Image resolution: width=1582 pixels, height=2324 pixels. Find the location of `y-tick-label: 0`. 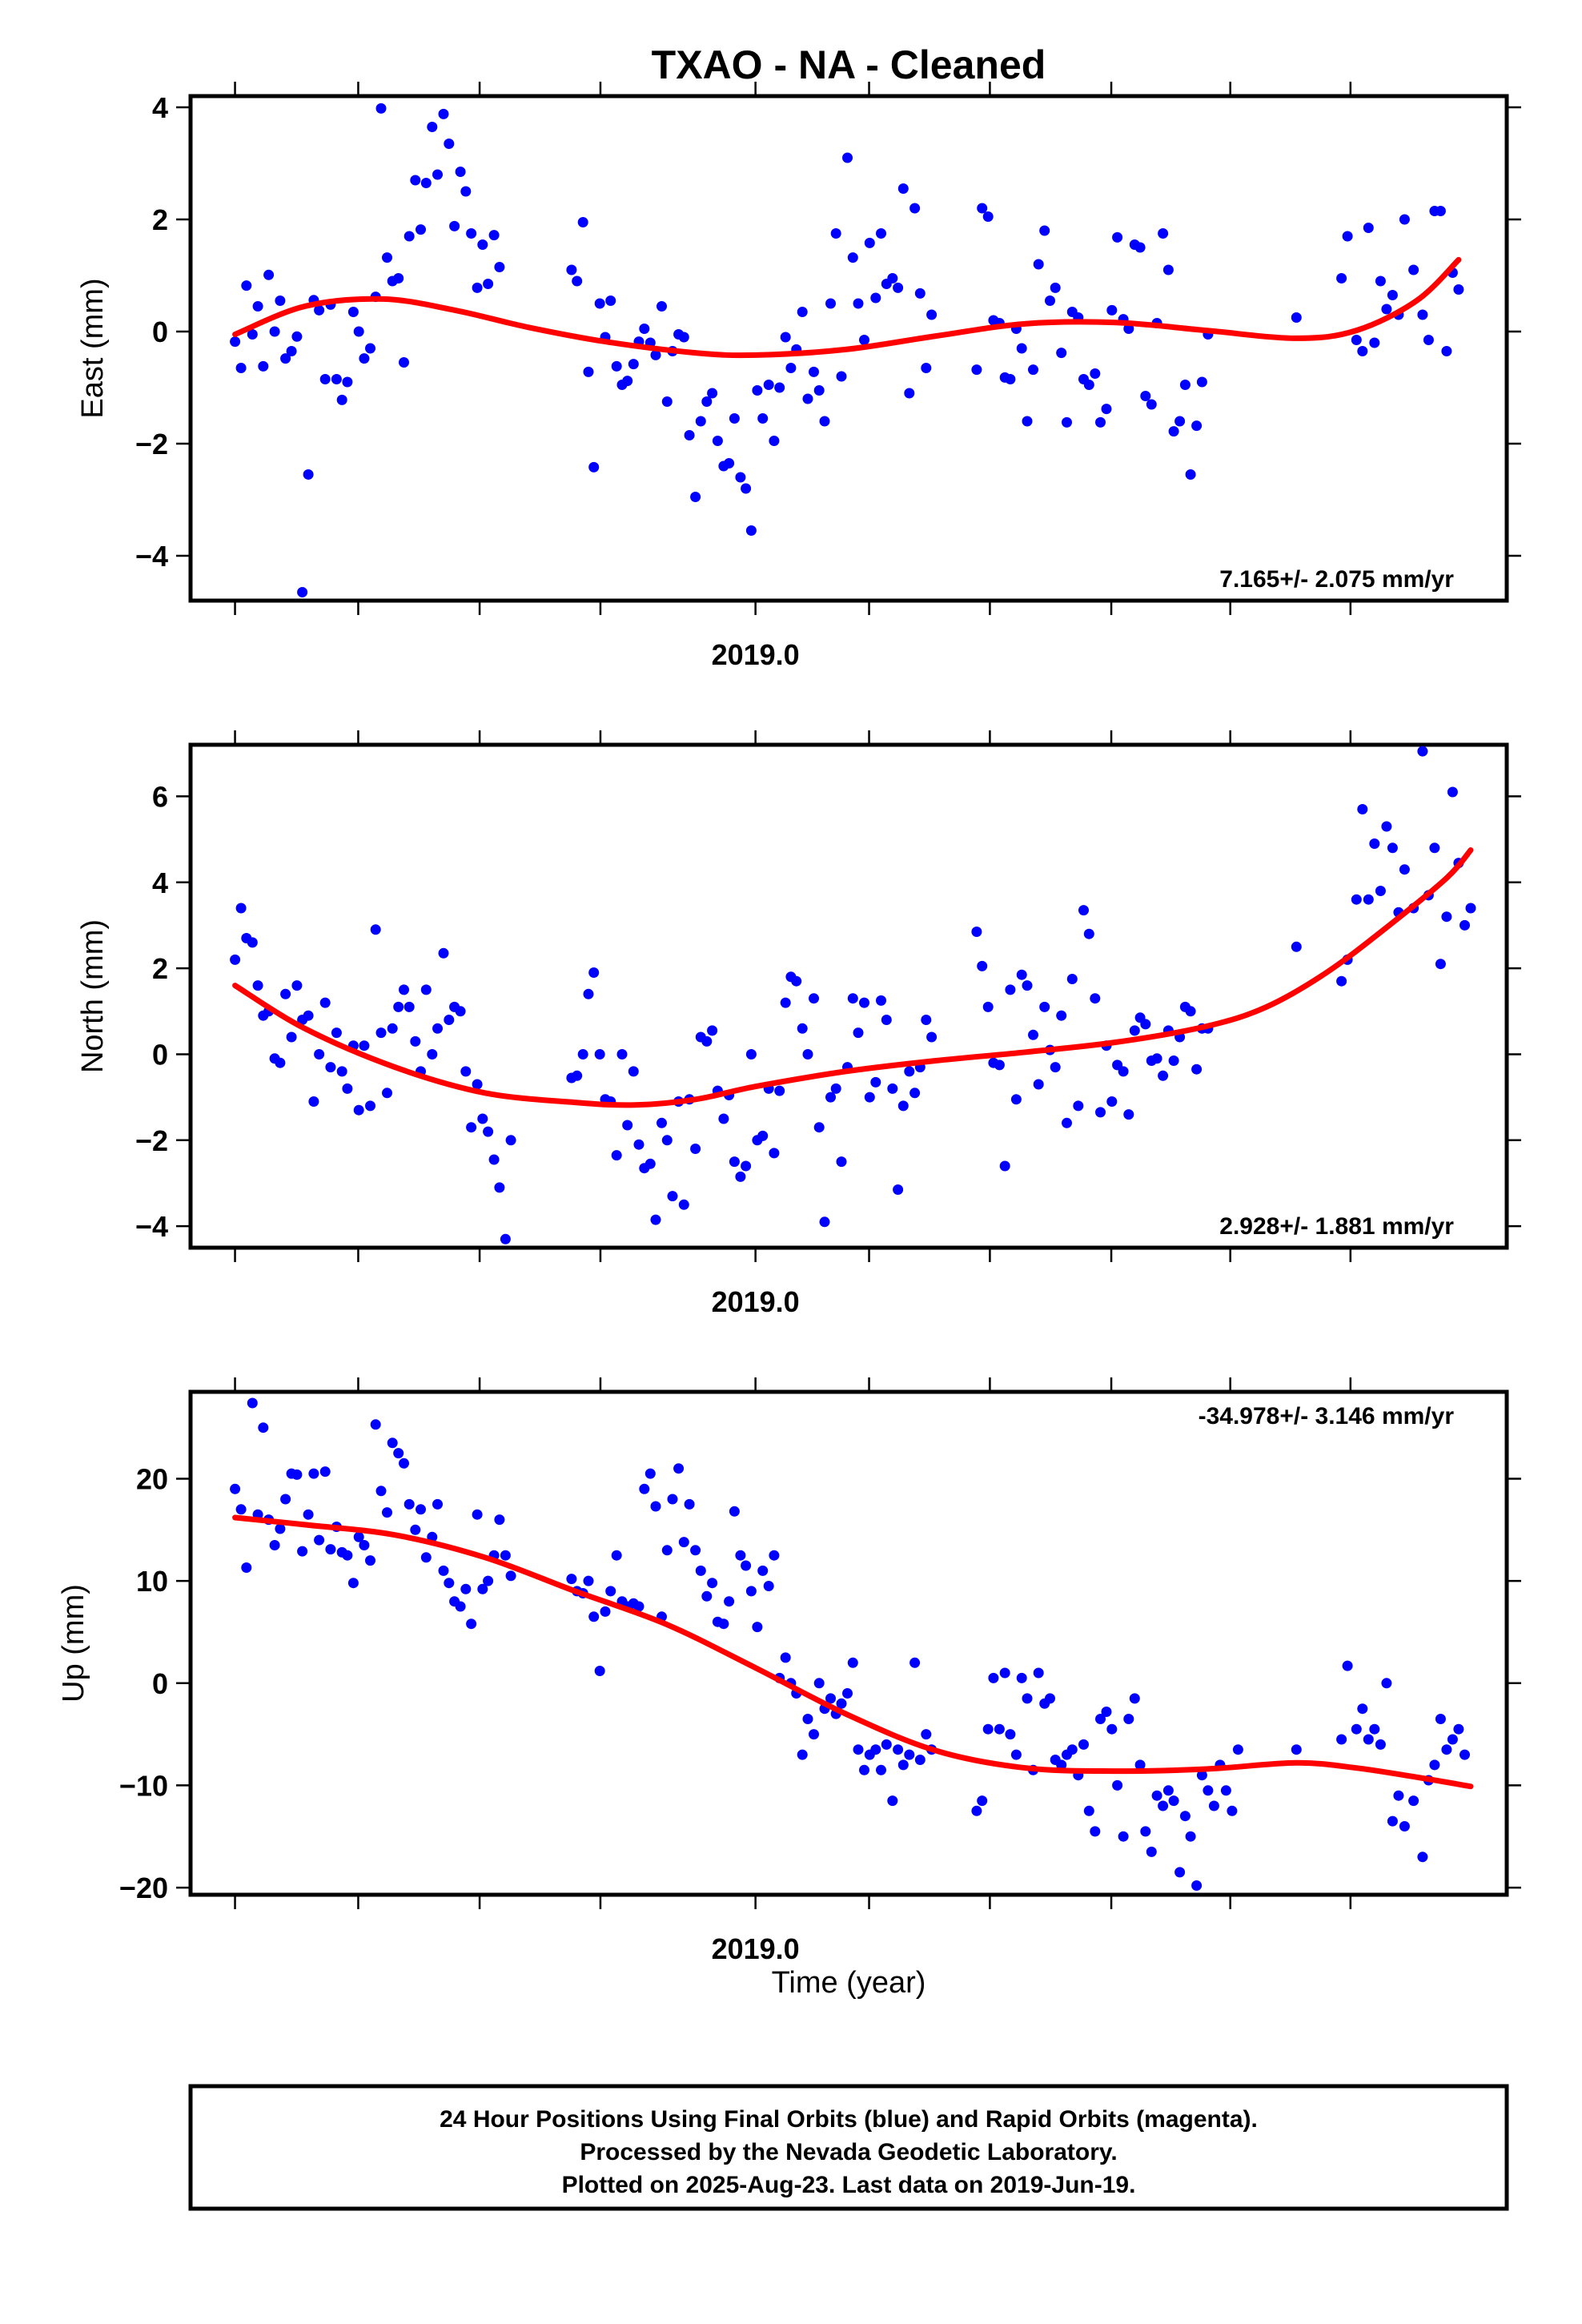

y-tick-label: 0 is located at coordinates (160, 1054).